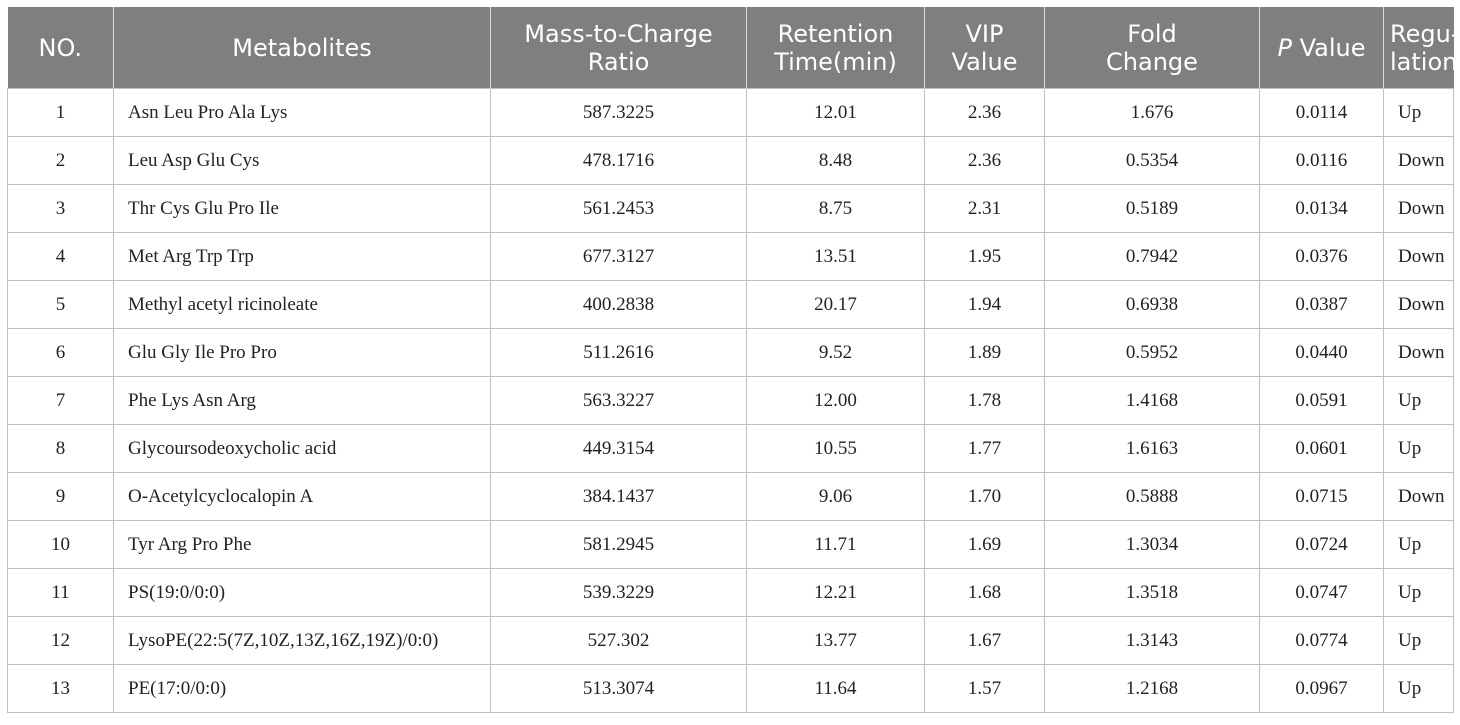  What do you see at coordinates (984, 448) in the screenshot?
I see `cell-vip-value: 1.77` at bounding box center [984, 448].